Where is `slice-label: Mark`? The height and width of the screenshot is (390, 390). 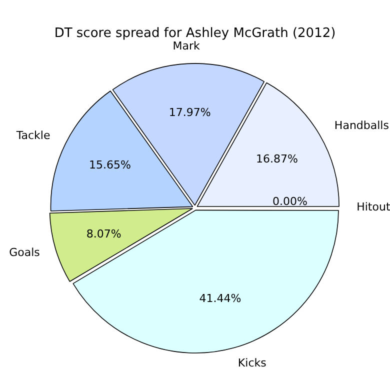 slice-label: Mark is located at coordinates (186, 45).